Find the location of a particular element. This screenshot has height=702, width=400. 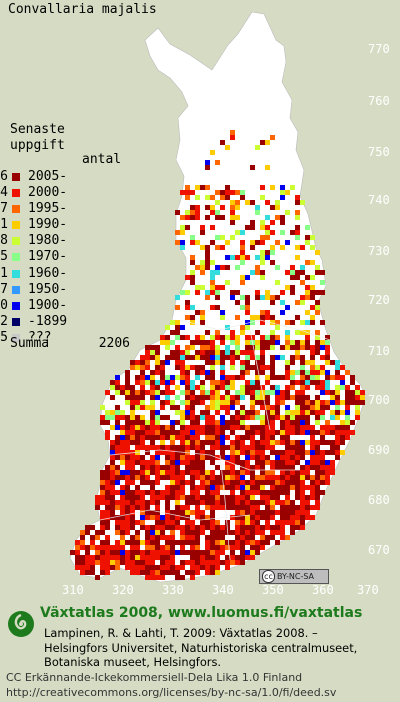

legend-swatch is located at coordinates (16, 225).